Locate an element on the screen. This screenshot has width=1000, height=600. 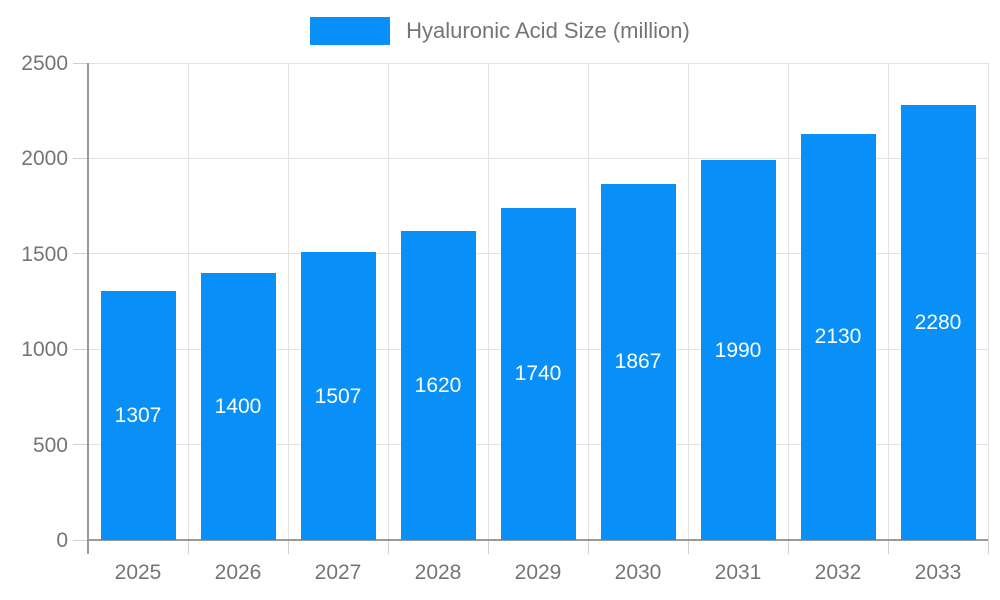
bar-value-label: 2130 is located at coordinates (838, 337).